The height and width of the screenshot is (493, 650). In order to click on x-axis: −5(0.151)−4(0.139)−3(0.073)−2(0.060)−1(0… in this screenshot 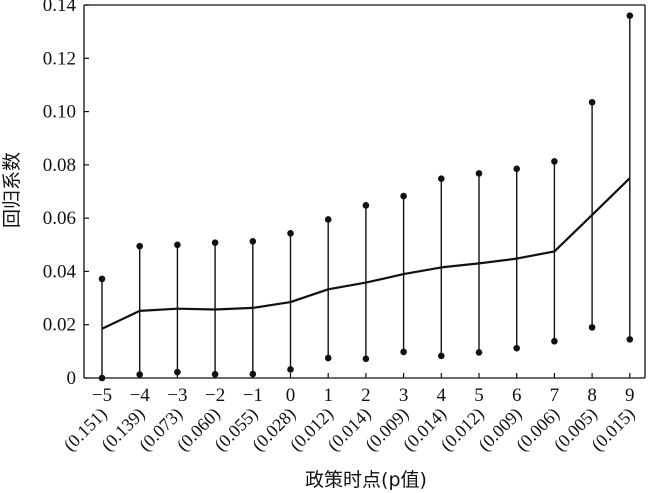, I will do `click(349, 414)`.